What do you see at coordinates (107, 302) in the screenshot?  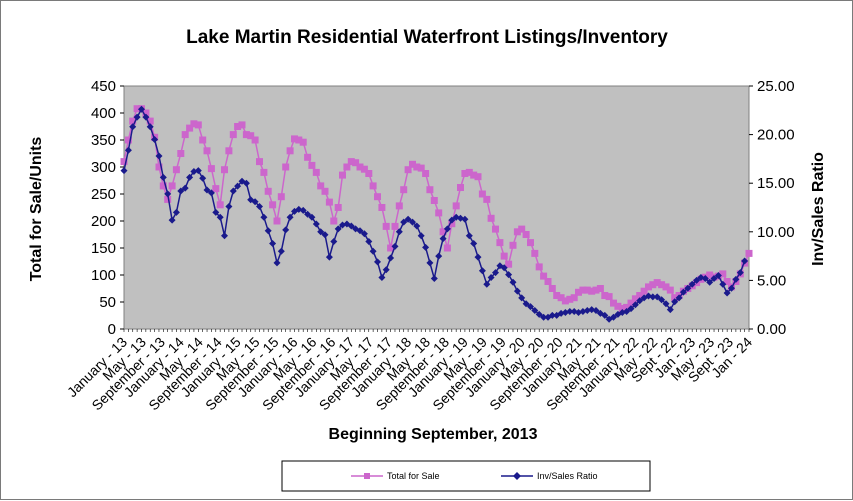 I see `y-tick-label: 50` at bounding box center [107, 302].